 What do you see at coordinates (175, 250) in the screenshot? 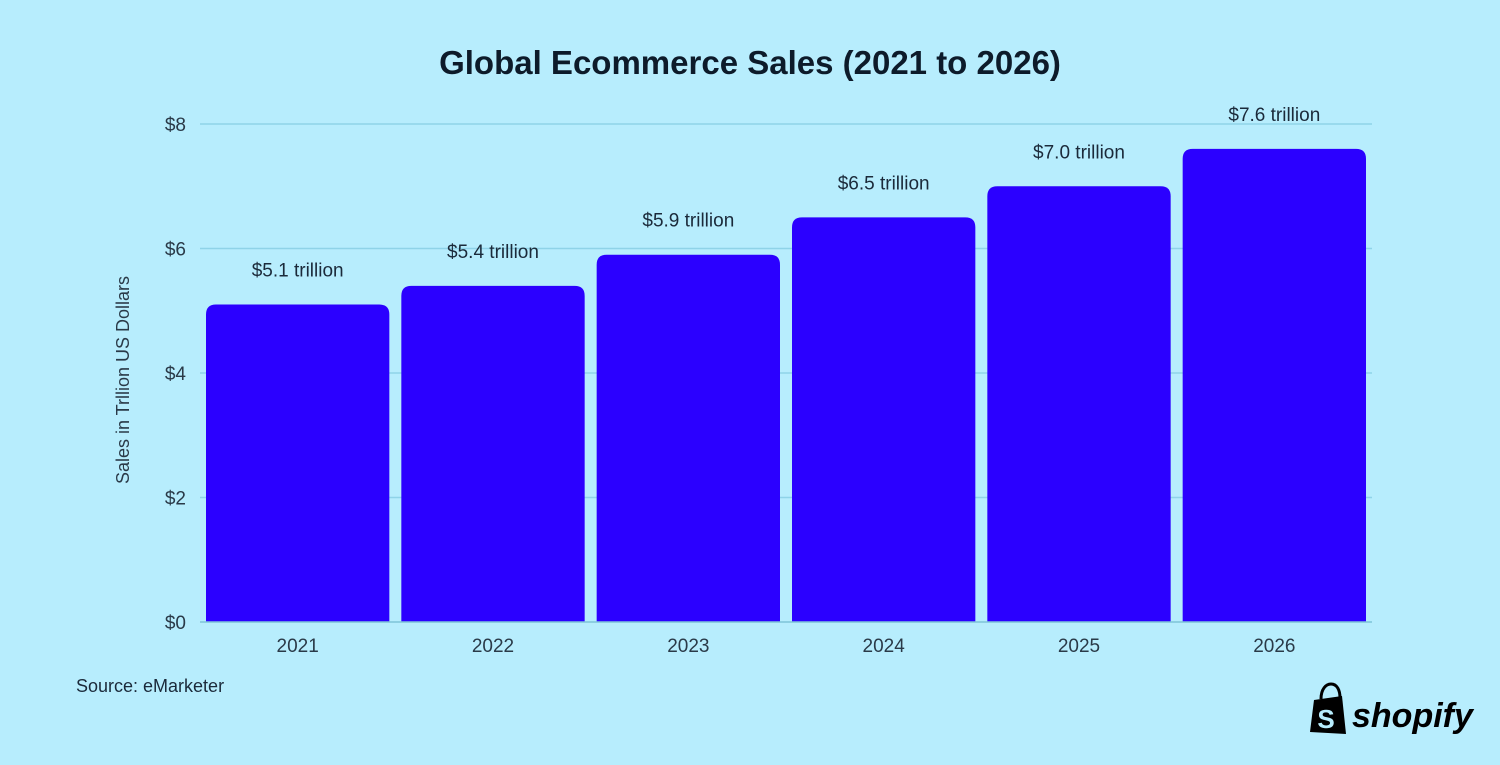
I see `y-tick-label: $6` at bounding box center [175, 250].